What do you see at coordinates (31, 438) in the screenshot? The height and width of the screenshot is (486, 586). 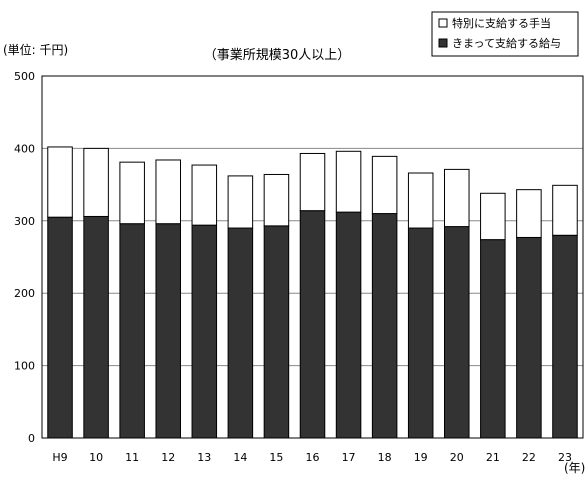 I see `y-tick-label: 0` at bounding box center [31, 438].